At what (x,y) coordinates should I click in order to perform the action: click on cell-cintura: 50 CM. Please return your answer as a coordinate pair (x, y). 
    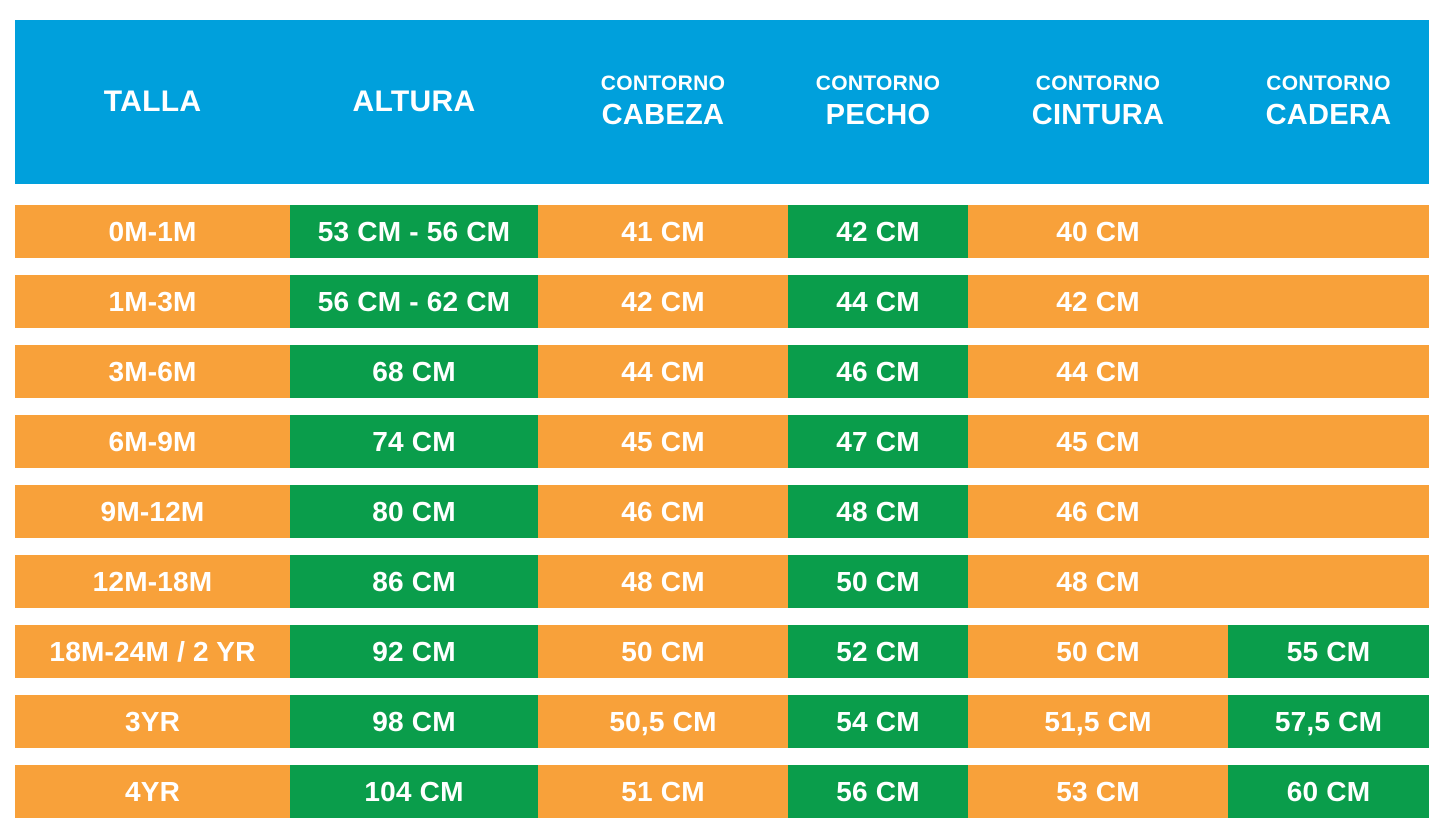
    Looking at the image, I should click on (1098, 651).